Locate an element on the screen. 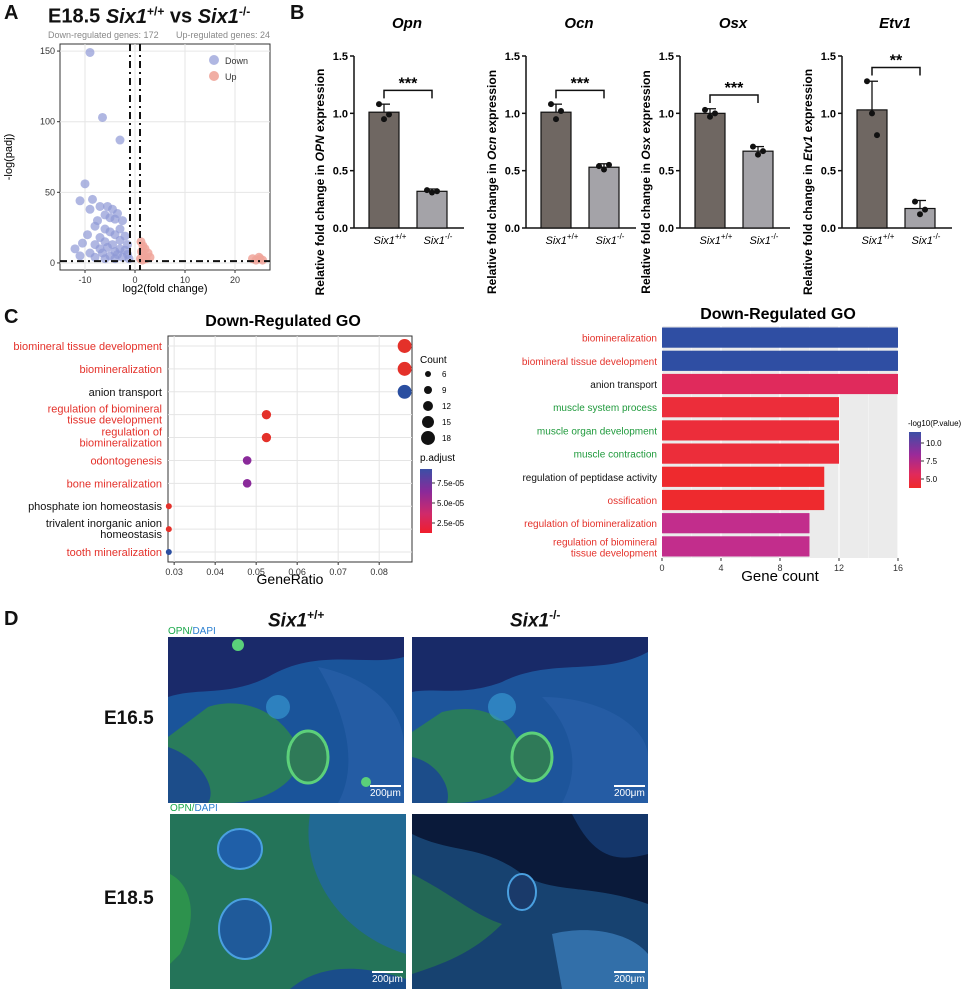  count-legend-value: 6 is located at coordinates (444, 374).